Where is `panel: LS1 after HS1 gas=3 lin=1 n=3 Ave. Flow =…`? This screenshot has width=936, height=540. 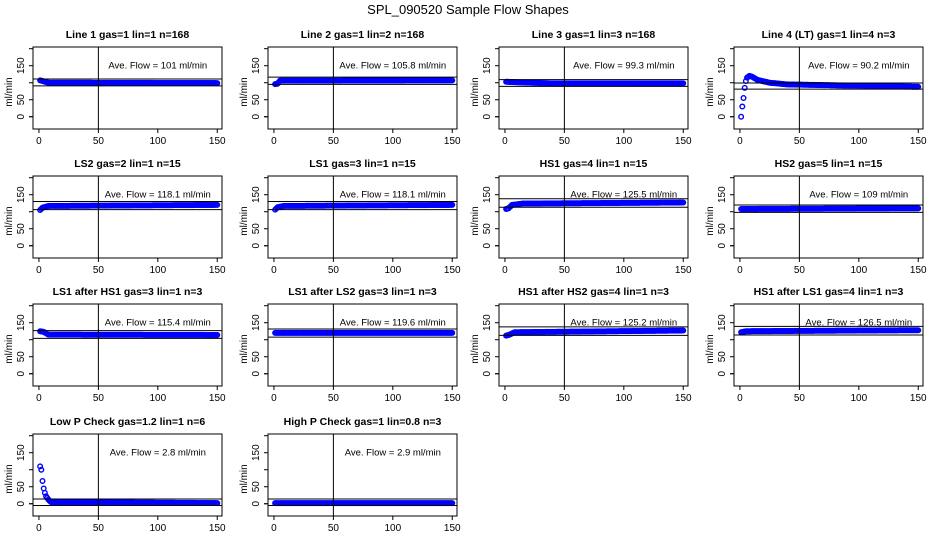 panel: LS1 after HS1 gas=3 lin=1 n=3 Ave. Flow =… is located at coordinates (115, 345).